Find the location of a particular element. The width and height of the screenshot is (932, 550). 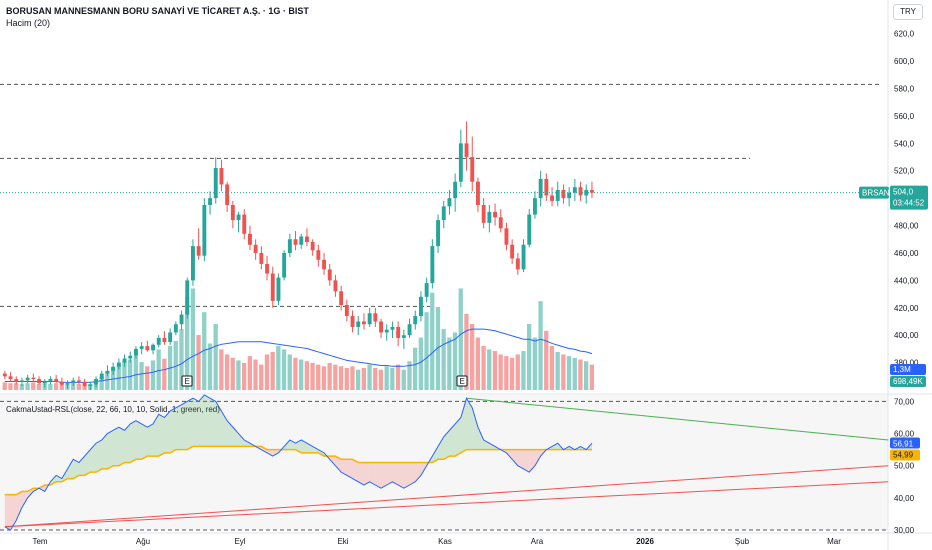

volume-badge-text: 698,49K is located at coordinates (908, 381).